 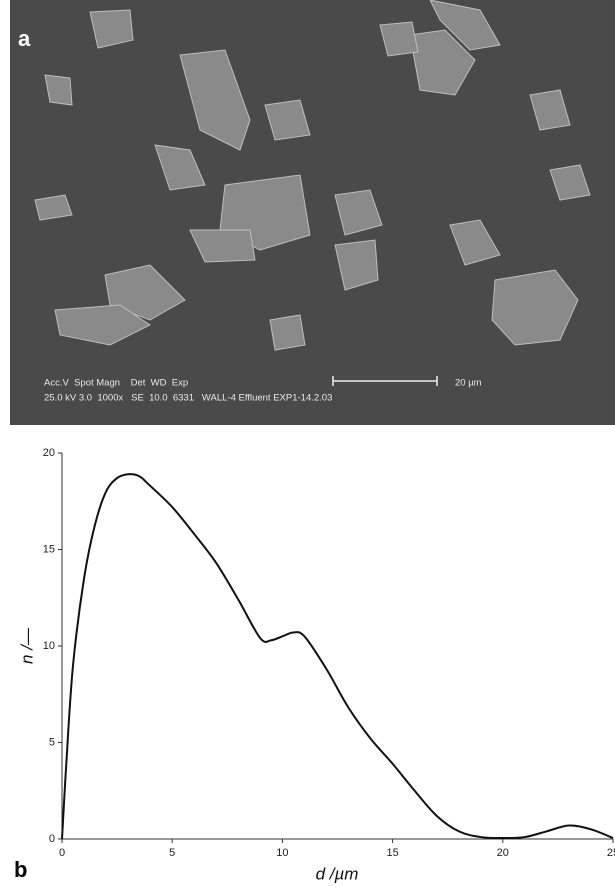 What do you see at coordinates (49, 646) in the screenshot?
I see `y-tick-label: 10` at bounding box center [49, 646].